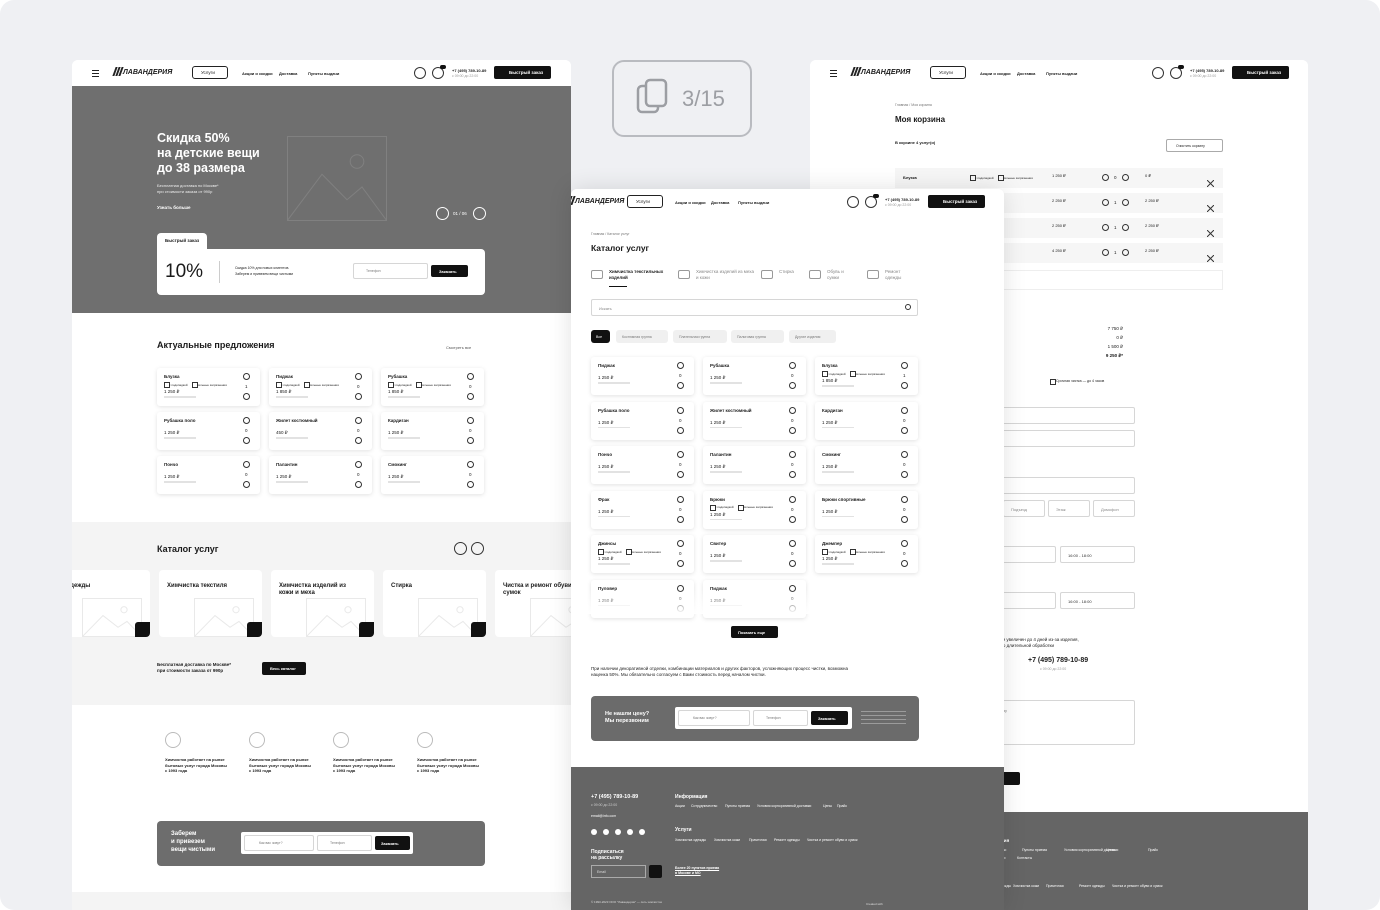  What do you see at coordinates (754, 202) in the screenshot?
I see `nav-link: Пункты выдачи` at bounding box center [754, 202].